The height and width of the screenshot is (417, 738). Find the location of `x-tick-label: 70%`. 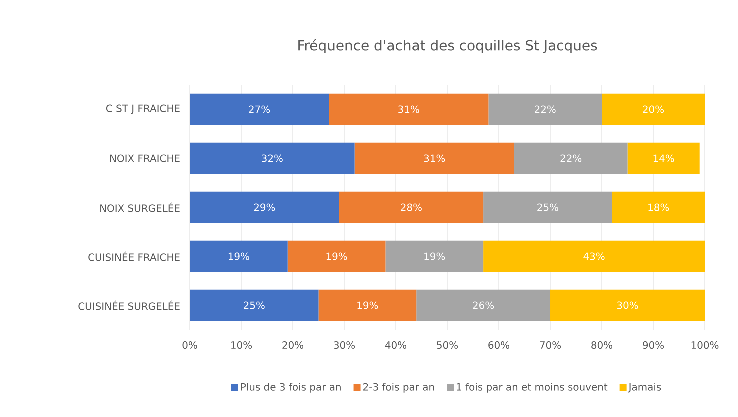

x-tick-label: 70% is located at coordinates (551, 346).